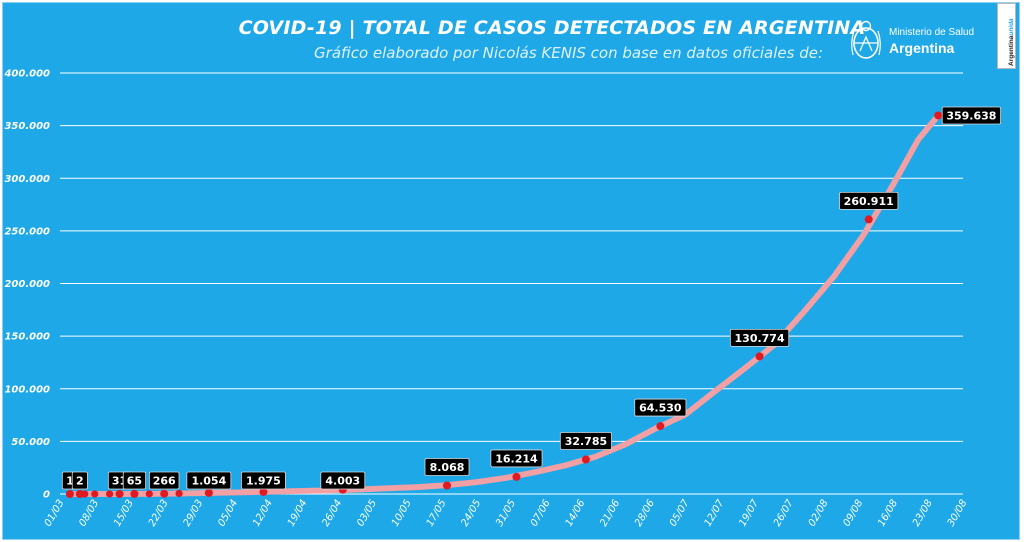 The image size is (1024, 542). Describe the element at coordinates (749, 512) in the screenshot. I see `x-tick-label: 19/07` at that location.